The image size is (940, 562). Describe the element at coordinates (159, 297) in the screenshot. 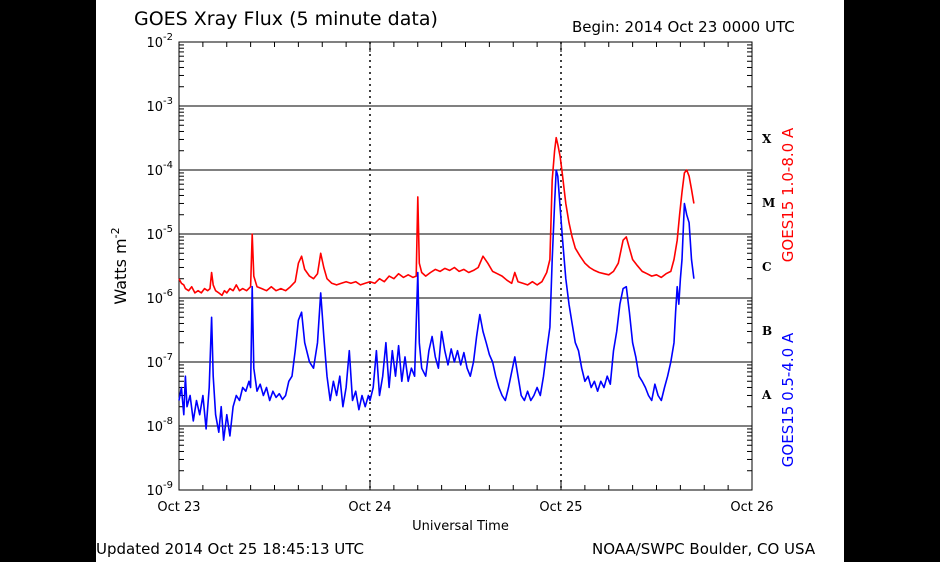

I see `y-tick-label: 10⁻⁶` at that location.